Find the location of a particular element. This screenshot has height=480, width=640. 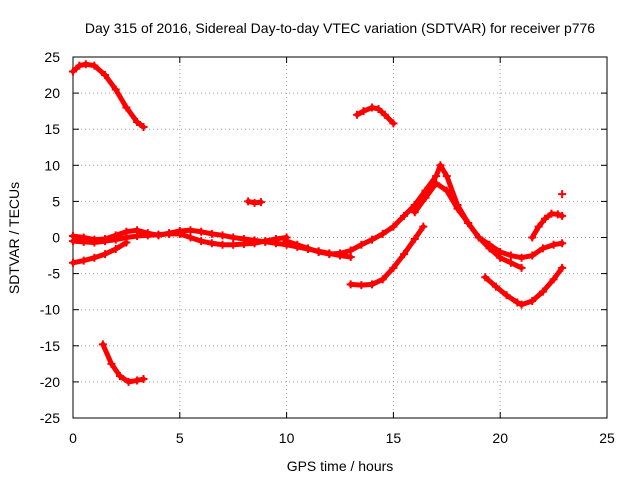

y-tick-label: 20 is located at coordinates (52, 93).